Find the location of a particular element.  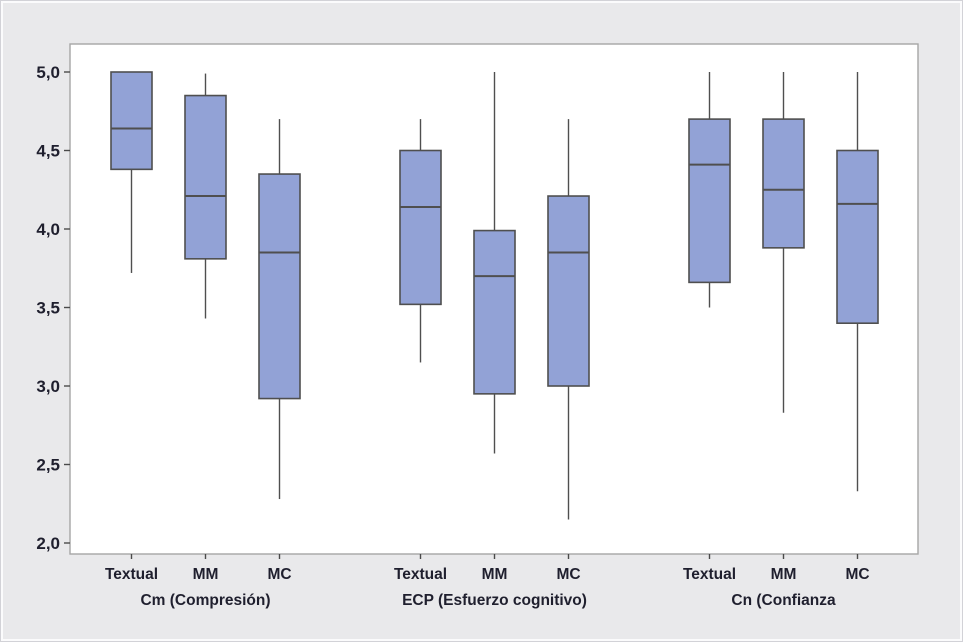

x-axis-group-label: Cn (Confianza is located at coordinates (783, 600).